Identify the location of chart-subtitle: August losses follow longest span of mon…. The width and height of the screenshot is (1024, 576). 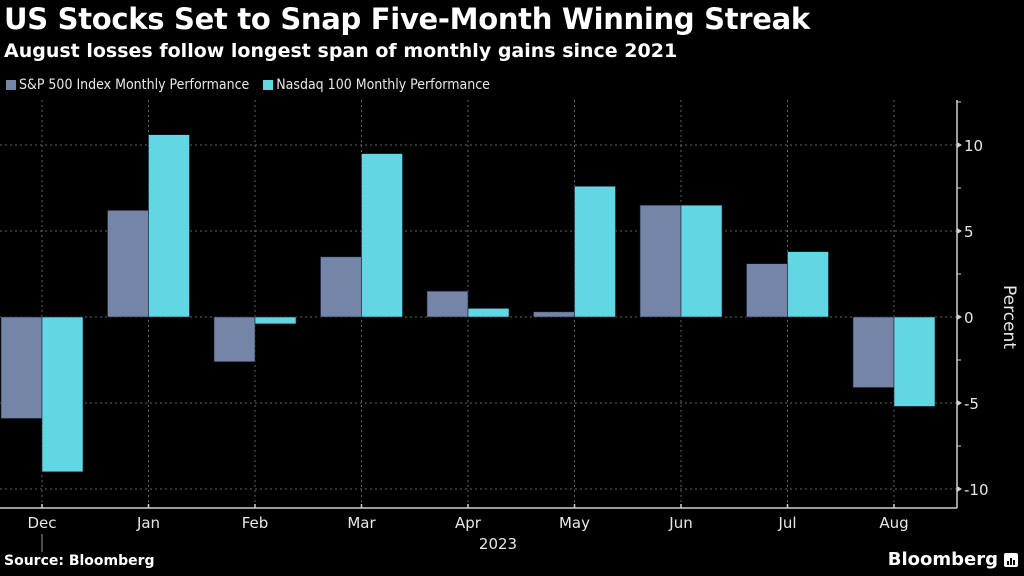
(341, 51).